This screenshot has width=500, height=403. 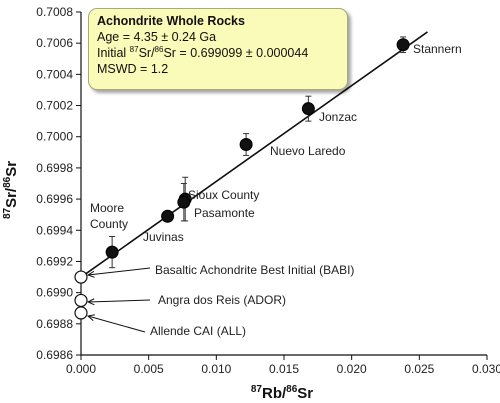 I want to click on x-tick-label: 0.010, so click(x=216, y=369).